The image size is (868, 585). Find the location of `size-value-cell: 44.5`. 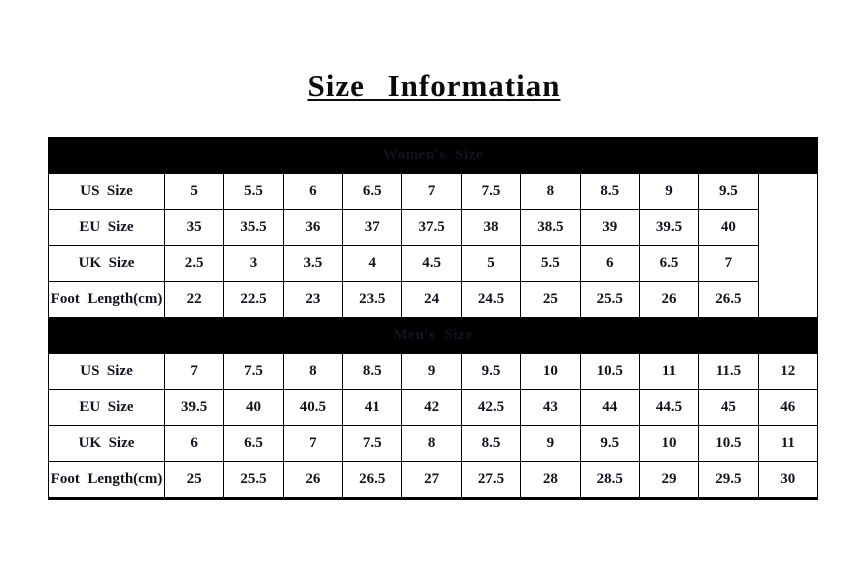

size-value-cell: 44.5 is located at coordinates (669, 407).